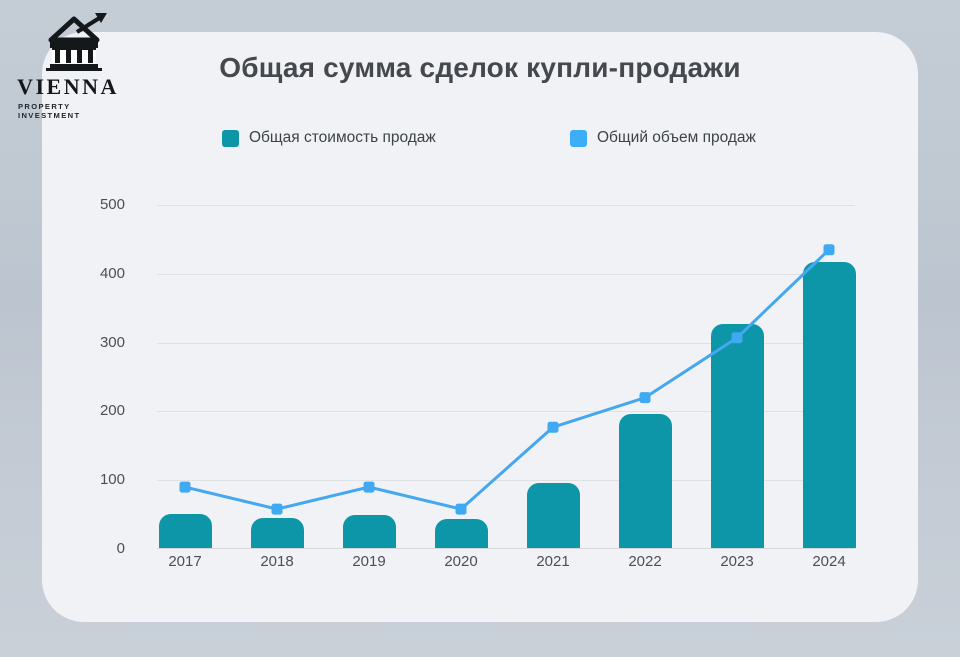 Image resolution: width=960 pixels, height=657 pixels. What do you see at coordinates (230, 138) in the screenshot?
I see `legend-swatch-teal` at bounding box center [230, 138].